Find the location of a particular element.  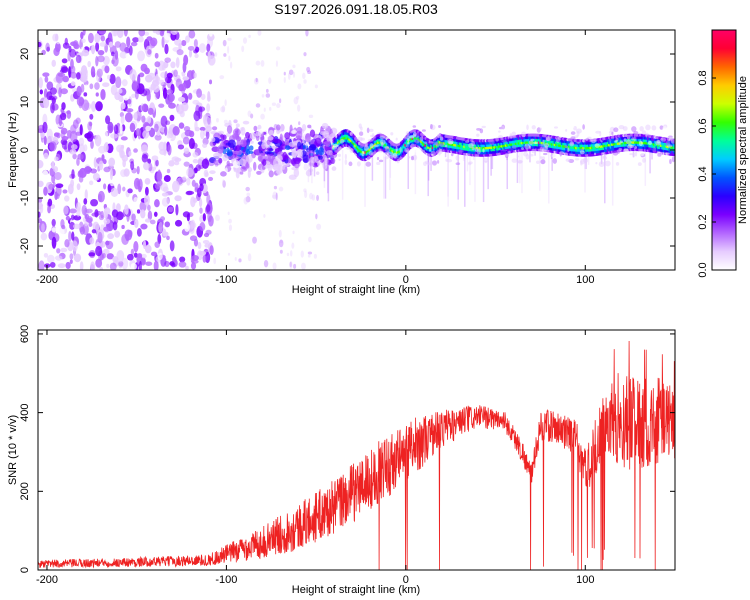

snr-x-tick-label: -100 is located at coordinates (226, 580).